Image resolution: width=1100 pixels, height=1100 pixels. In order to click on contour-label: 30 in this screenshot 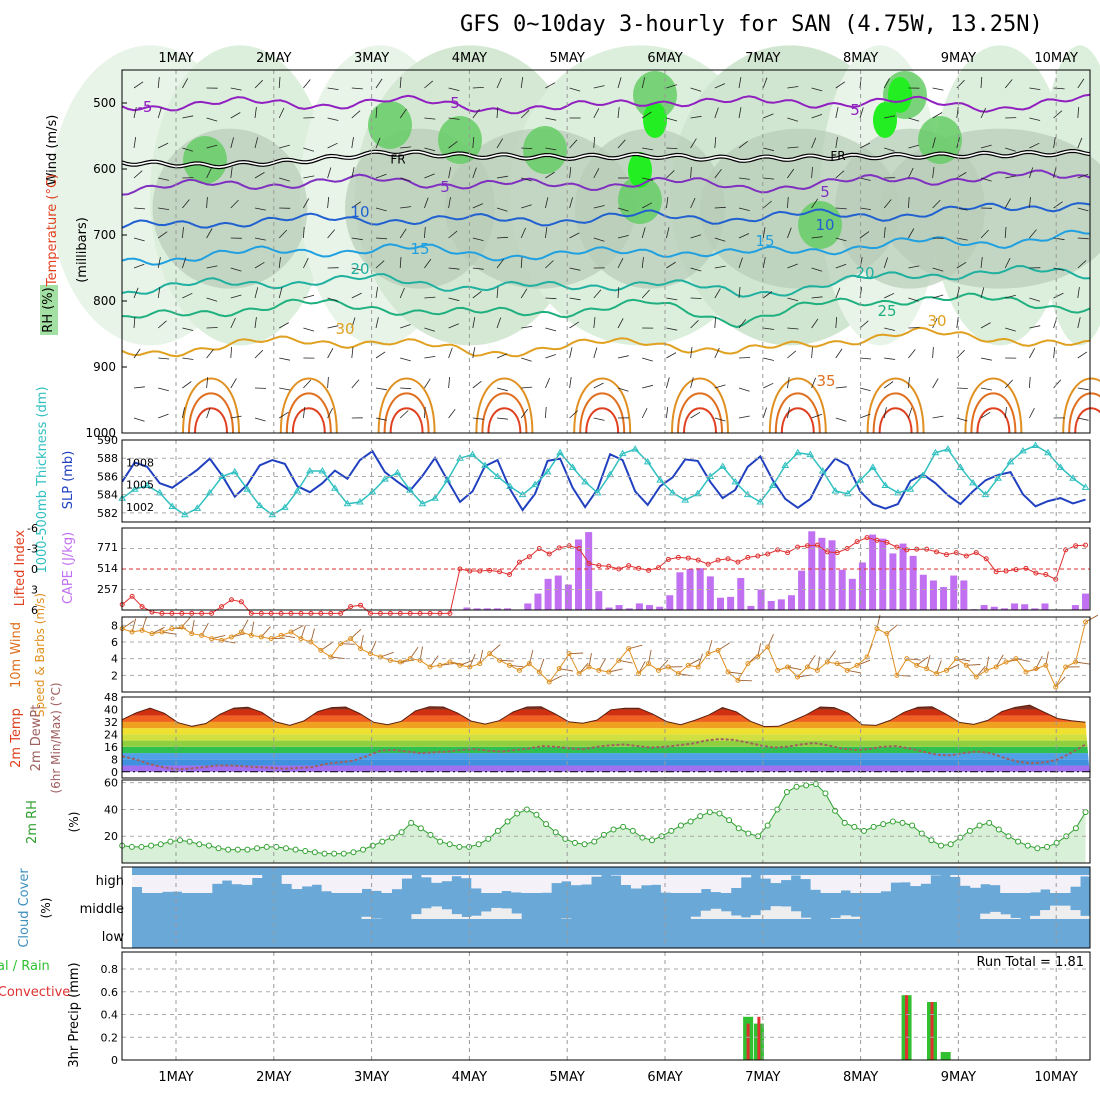, I will do `click(344, 329)`.